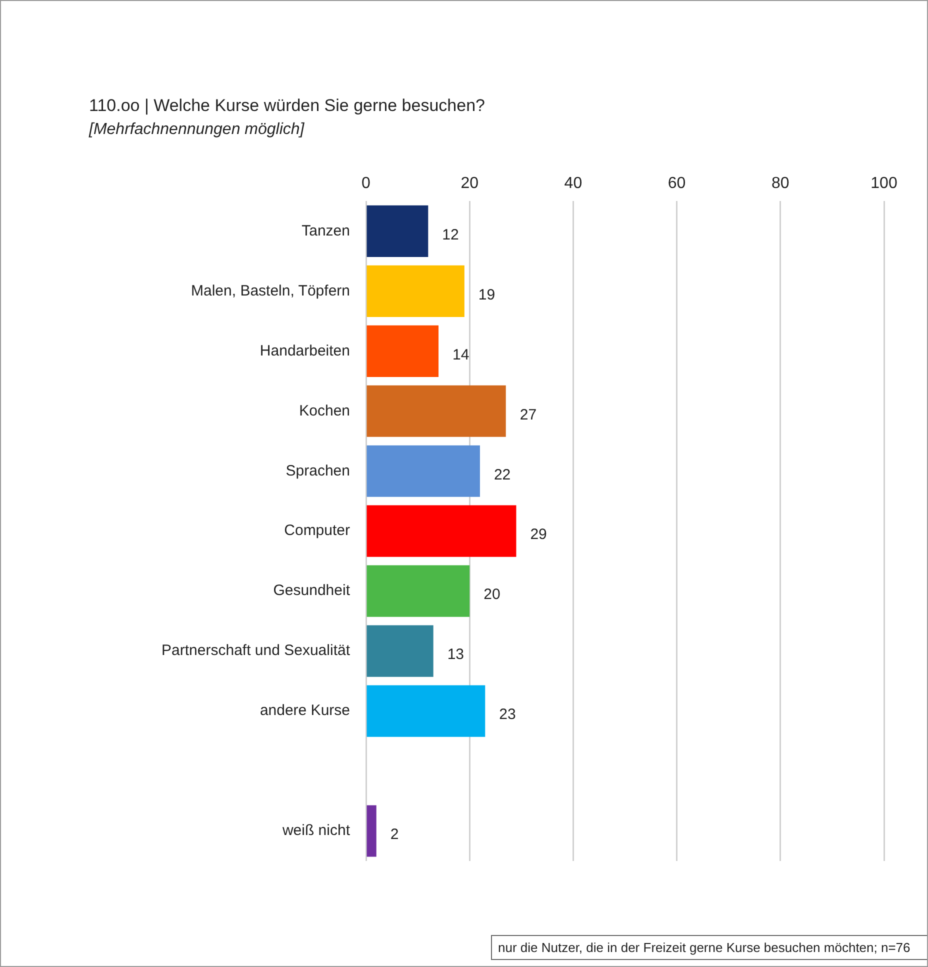  What do you see at coordinates (394, 835) in the screenshot?
I see `data-label: 2` at bounding box center [394, 835].